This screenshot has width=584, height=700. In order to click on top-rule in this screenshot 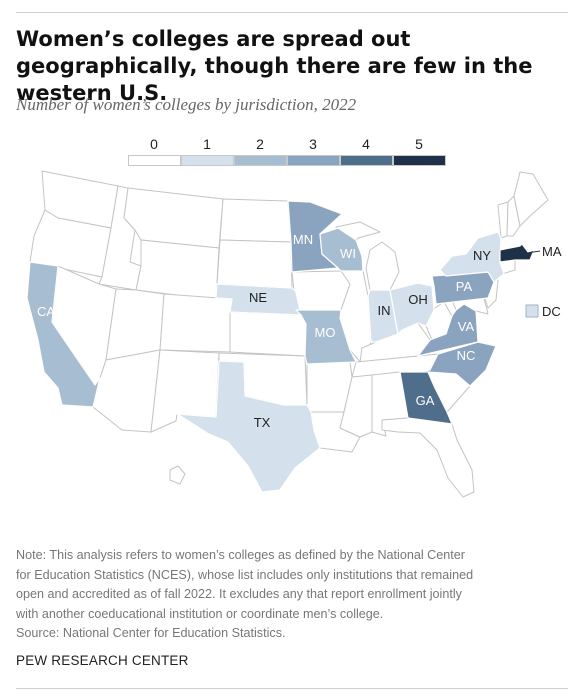, I will do `click(292, 12)`.